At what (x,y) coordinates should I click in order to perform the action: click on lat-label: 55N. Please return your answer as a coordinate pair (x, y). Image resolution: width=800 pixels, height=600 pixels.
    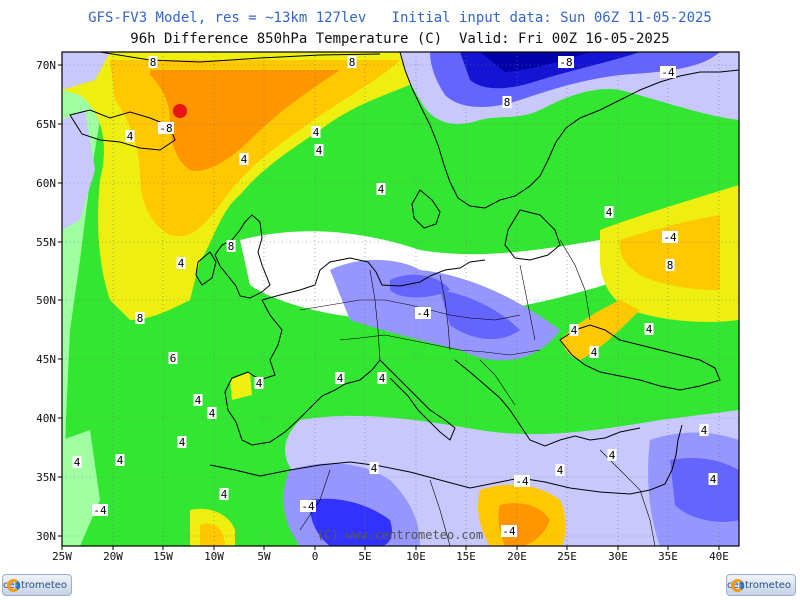
    Looking at the image, I should click on (46, 242).